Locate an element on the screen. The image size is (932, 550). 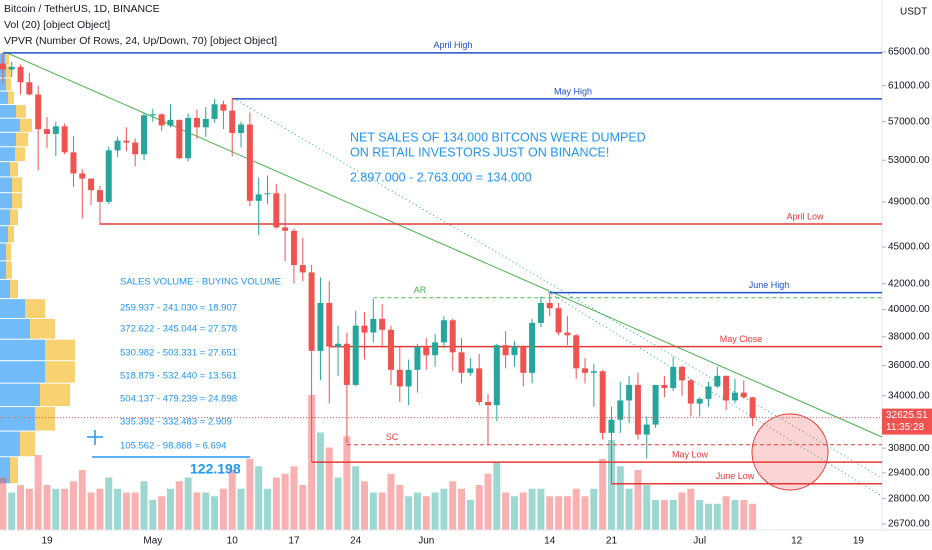
y-tick-label: 30800.00 is located at coordinates (909, 448).